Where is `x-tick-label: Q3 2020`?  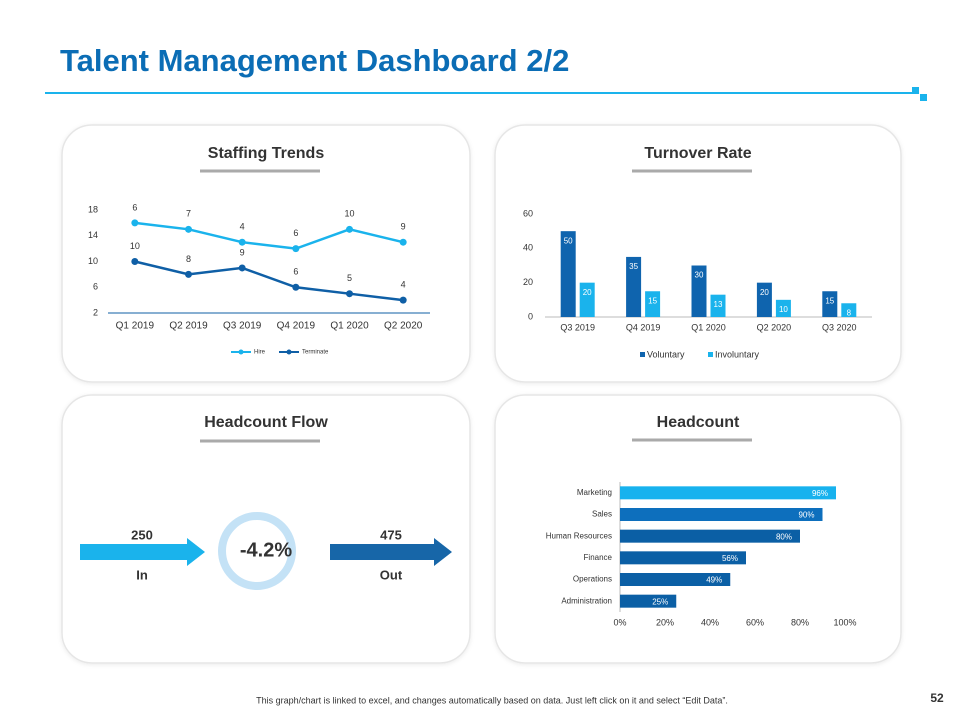
x-tick-label: Q3 2020 is located at coordinates (839, 327).